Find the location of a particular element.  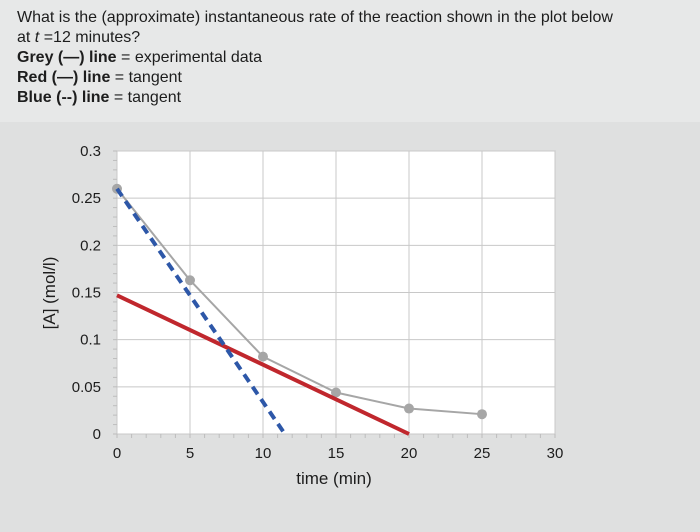

legend-blue-desc: = tangent is located at coordinates (145, 97).